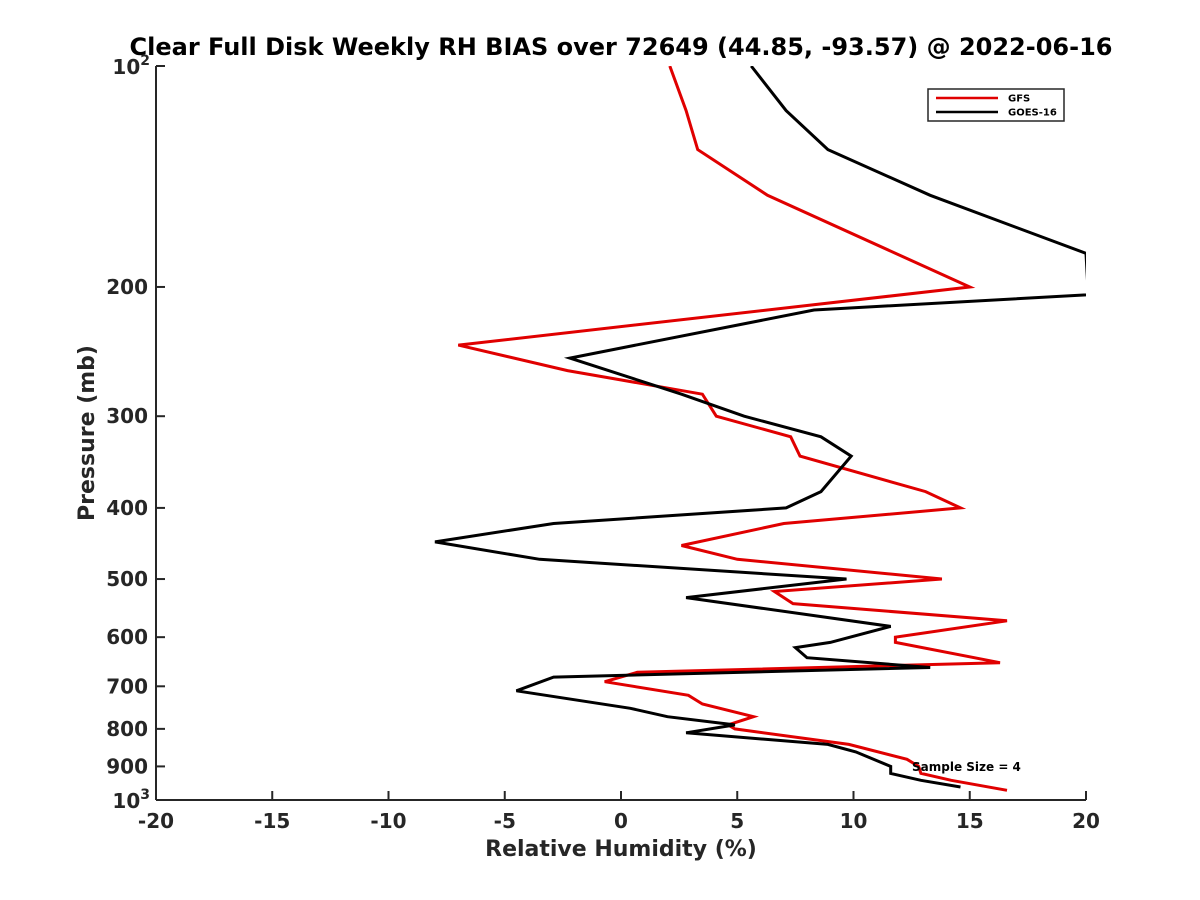  I want to click on x-ticks: -20 -15 -10 -5 0 5 10 15 20, so click(619, 812).